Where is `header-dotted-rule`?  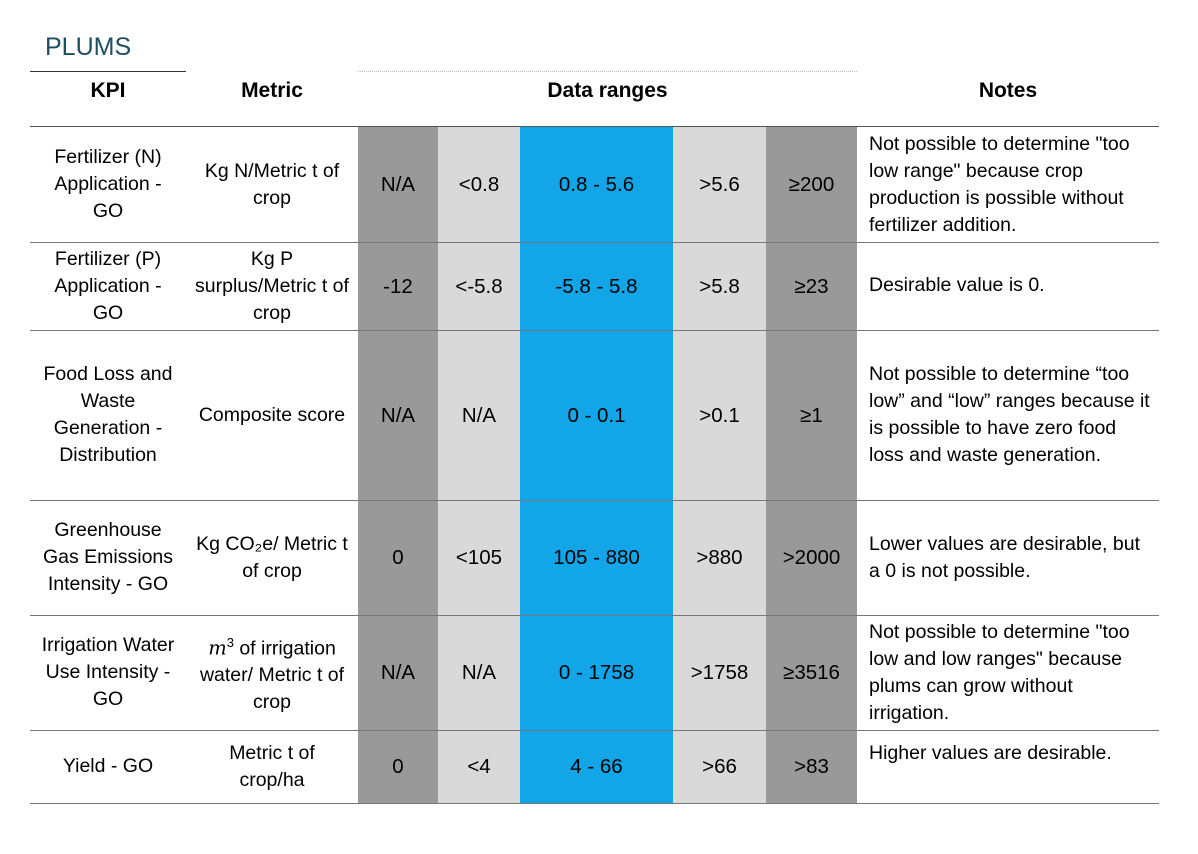 header-dotted-rule is located at coordinates (607, 72).